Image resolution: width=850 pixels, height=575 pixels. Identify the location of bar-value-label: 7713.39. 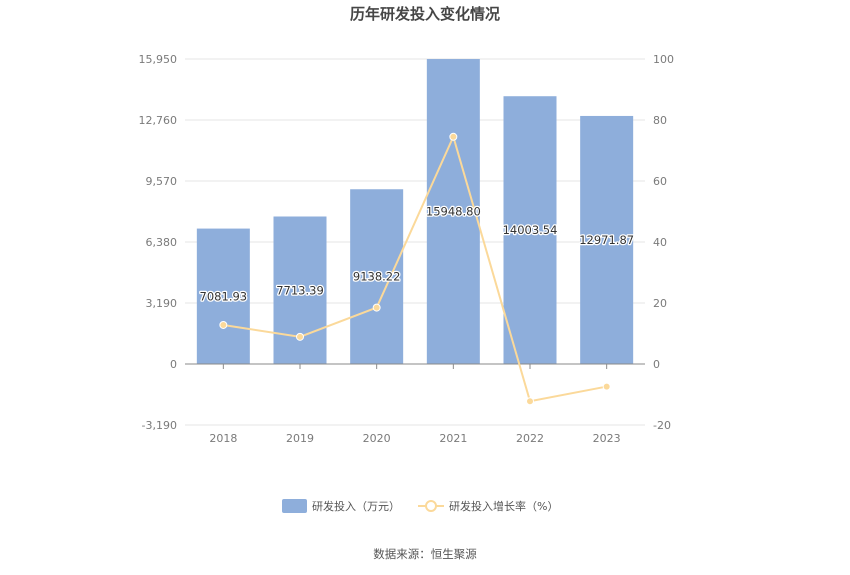
(300, 290).